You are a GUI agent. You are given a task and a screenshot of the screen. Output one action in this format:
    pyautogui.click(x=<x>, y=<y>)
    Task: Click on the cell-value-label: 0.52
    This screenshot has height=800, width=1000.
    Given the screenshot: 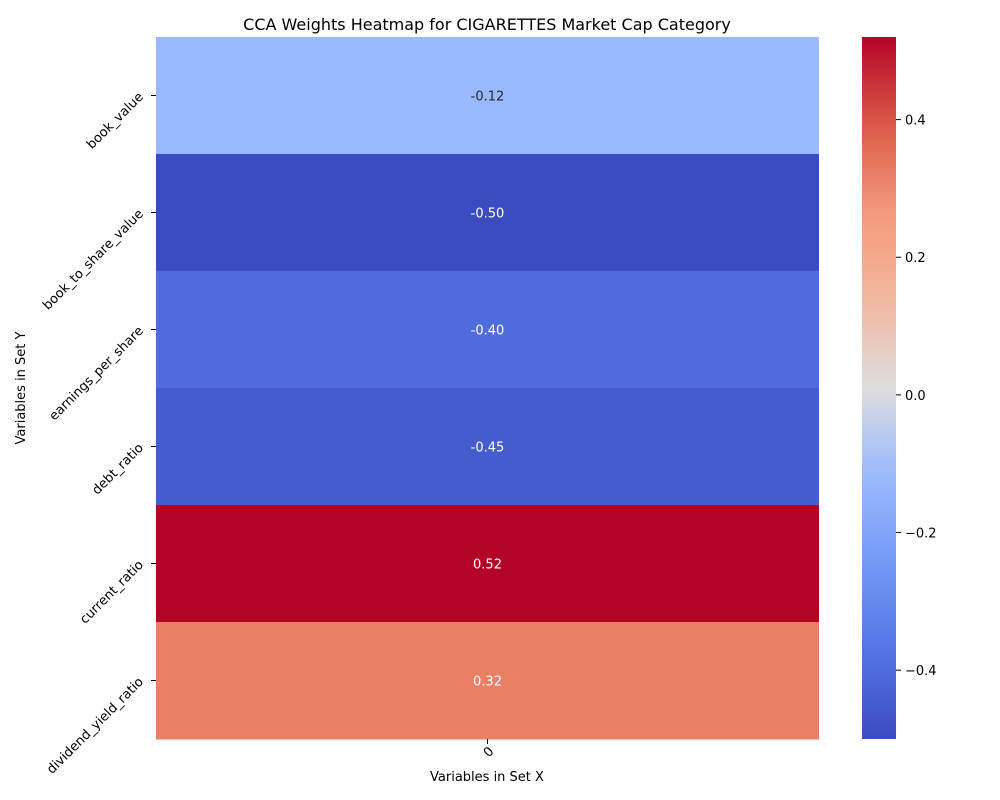 What is the action you would take?
    pyautogui.click(x=487, y=565)
    